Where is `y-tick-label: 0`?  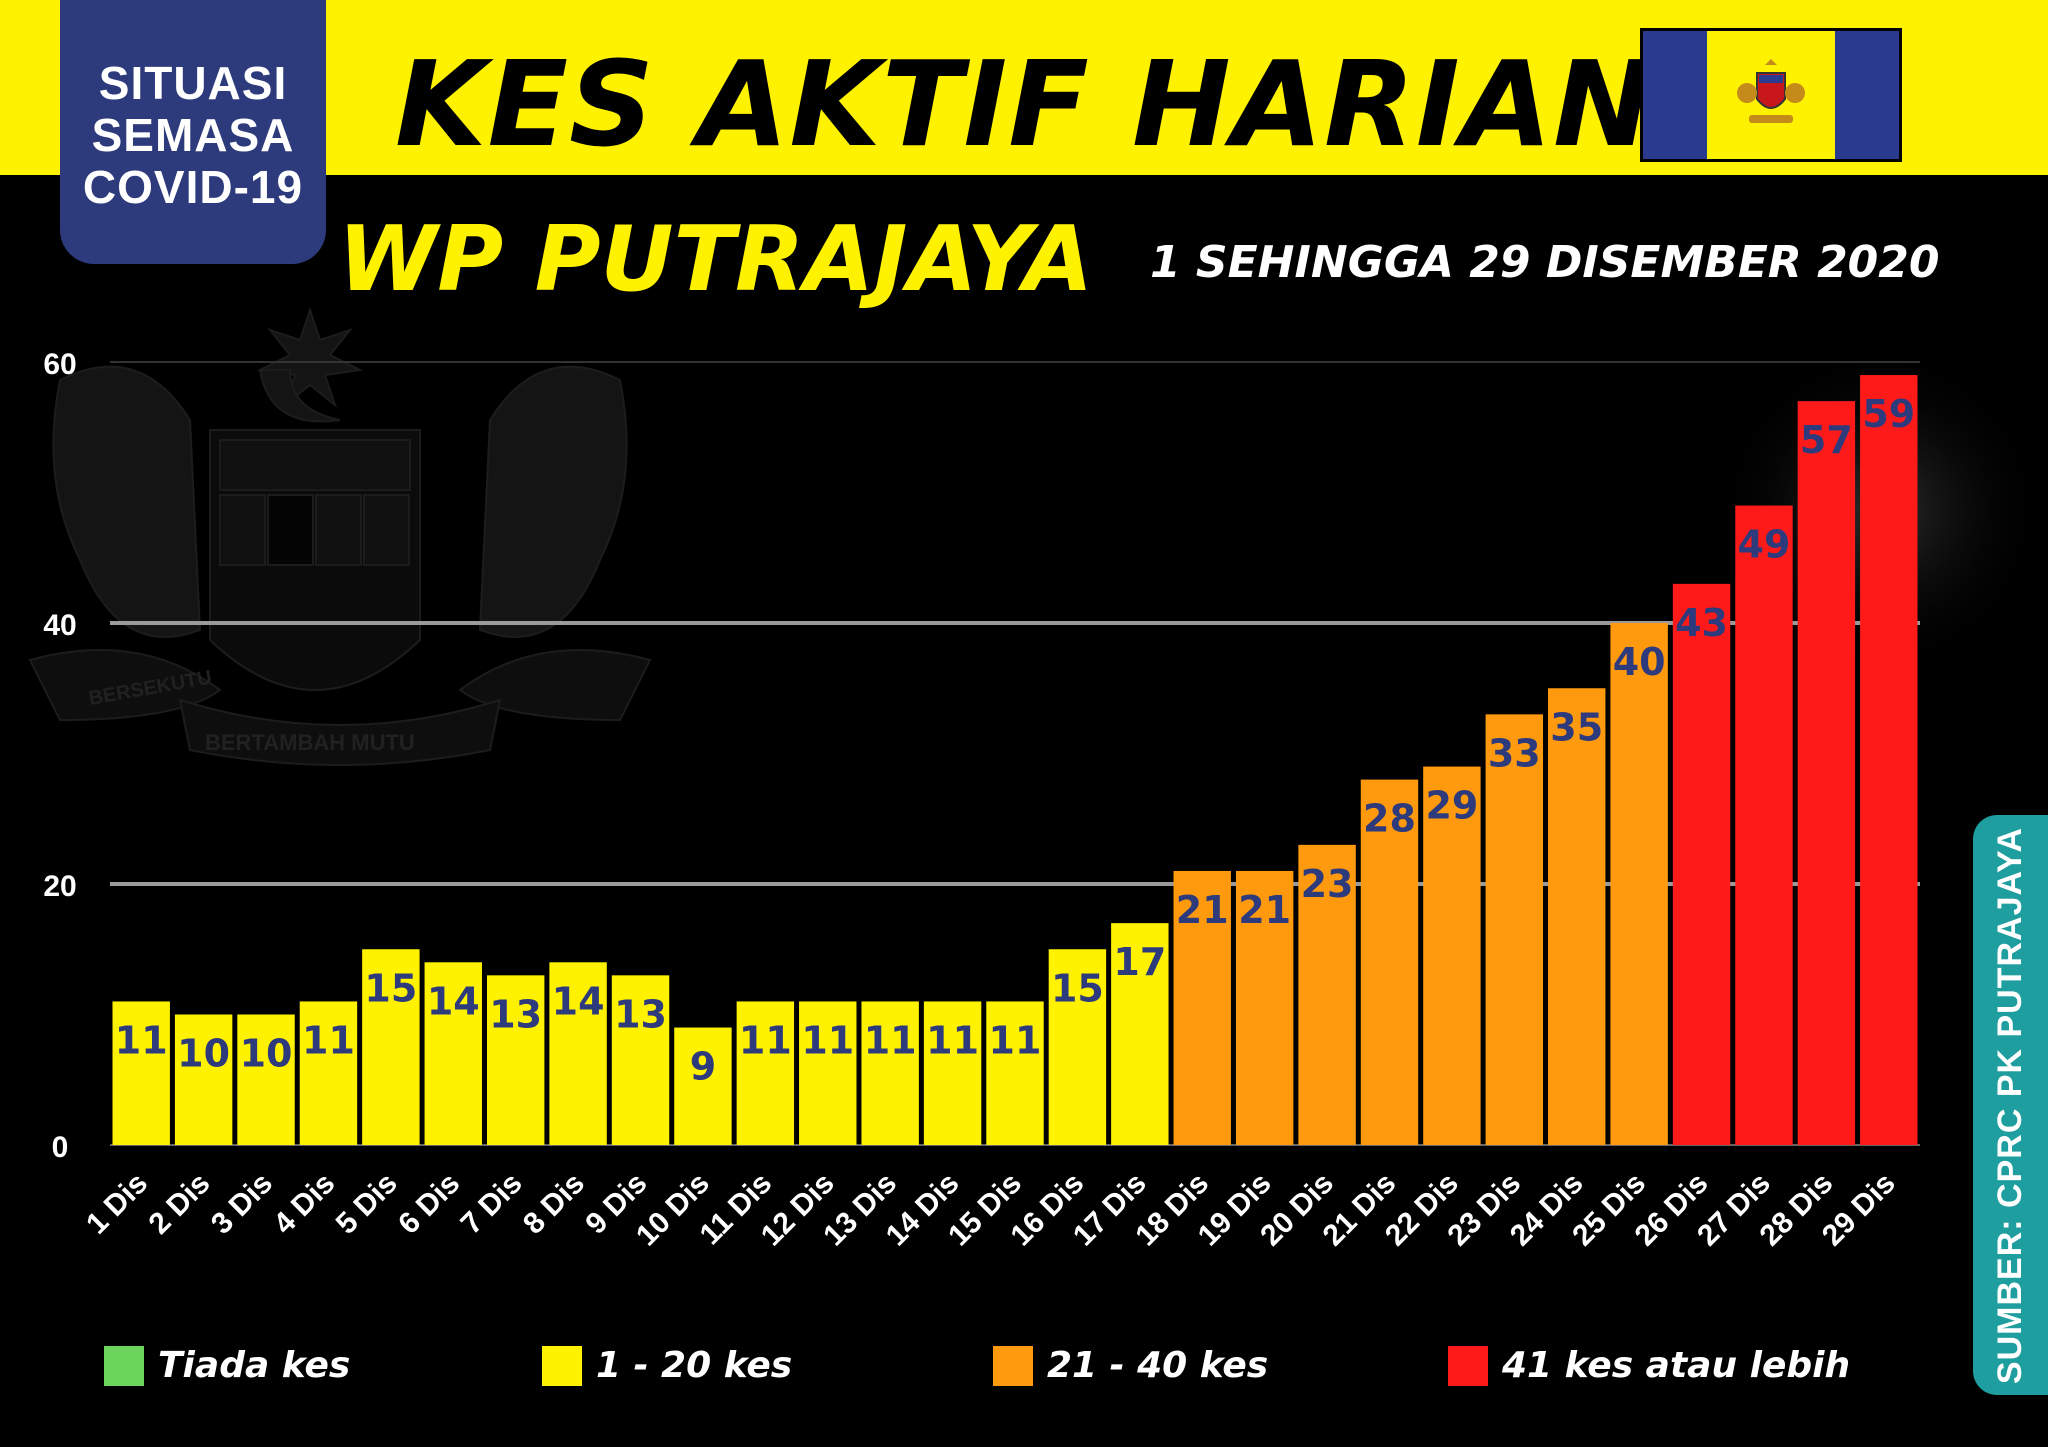 y-tick-label: 0 is located at coordinates (60, 1147).